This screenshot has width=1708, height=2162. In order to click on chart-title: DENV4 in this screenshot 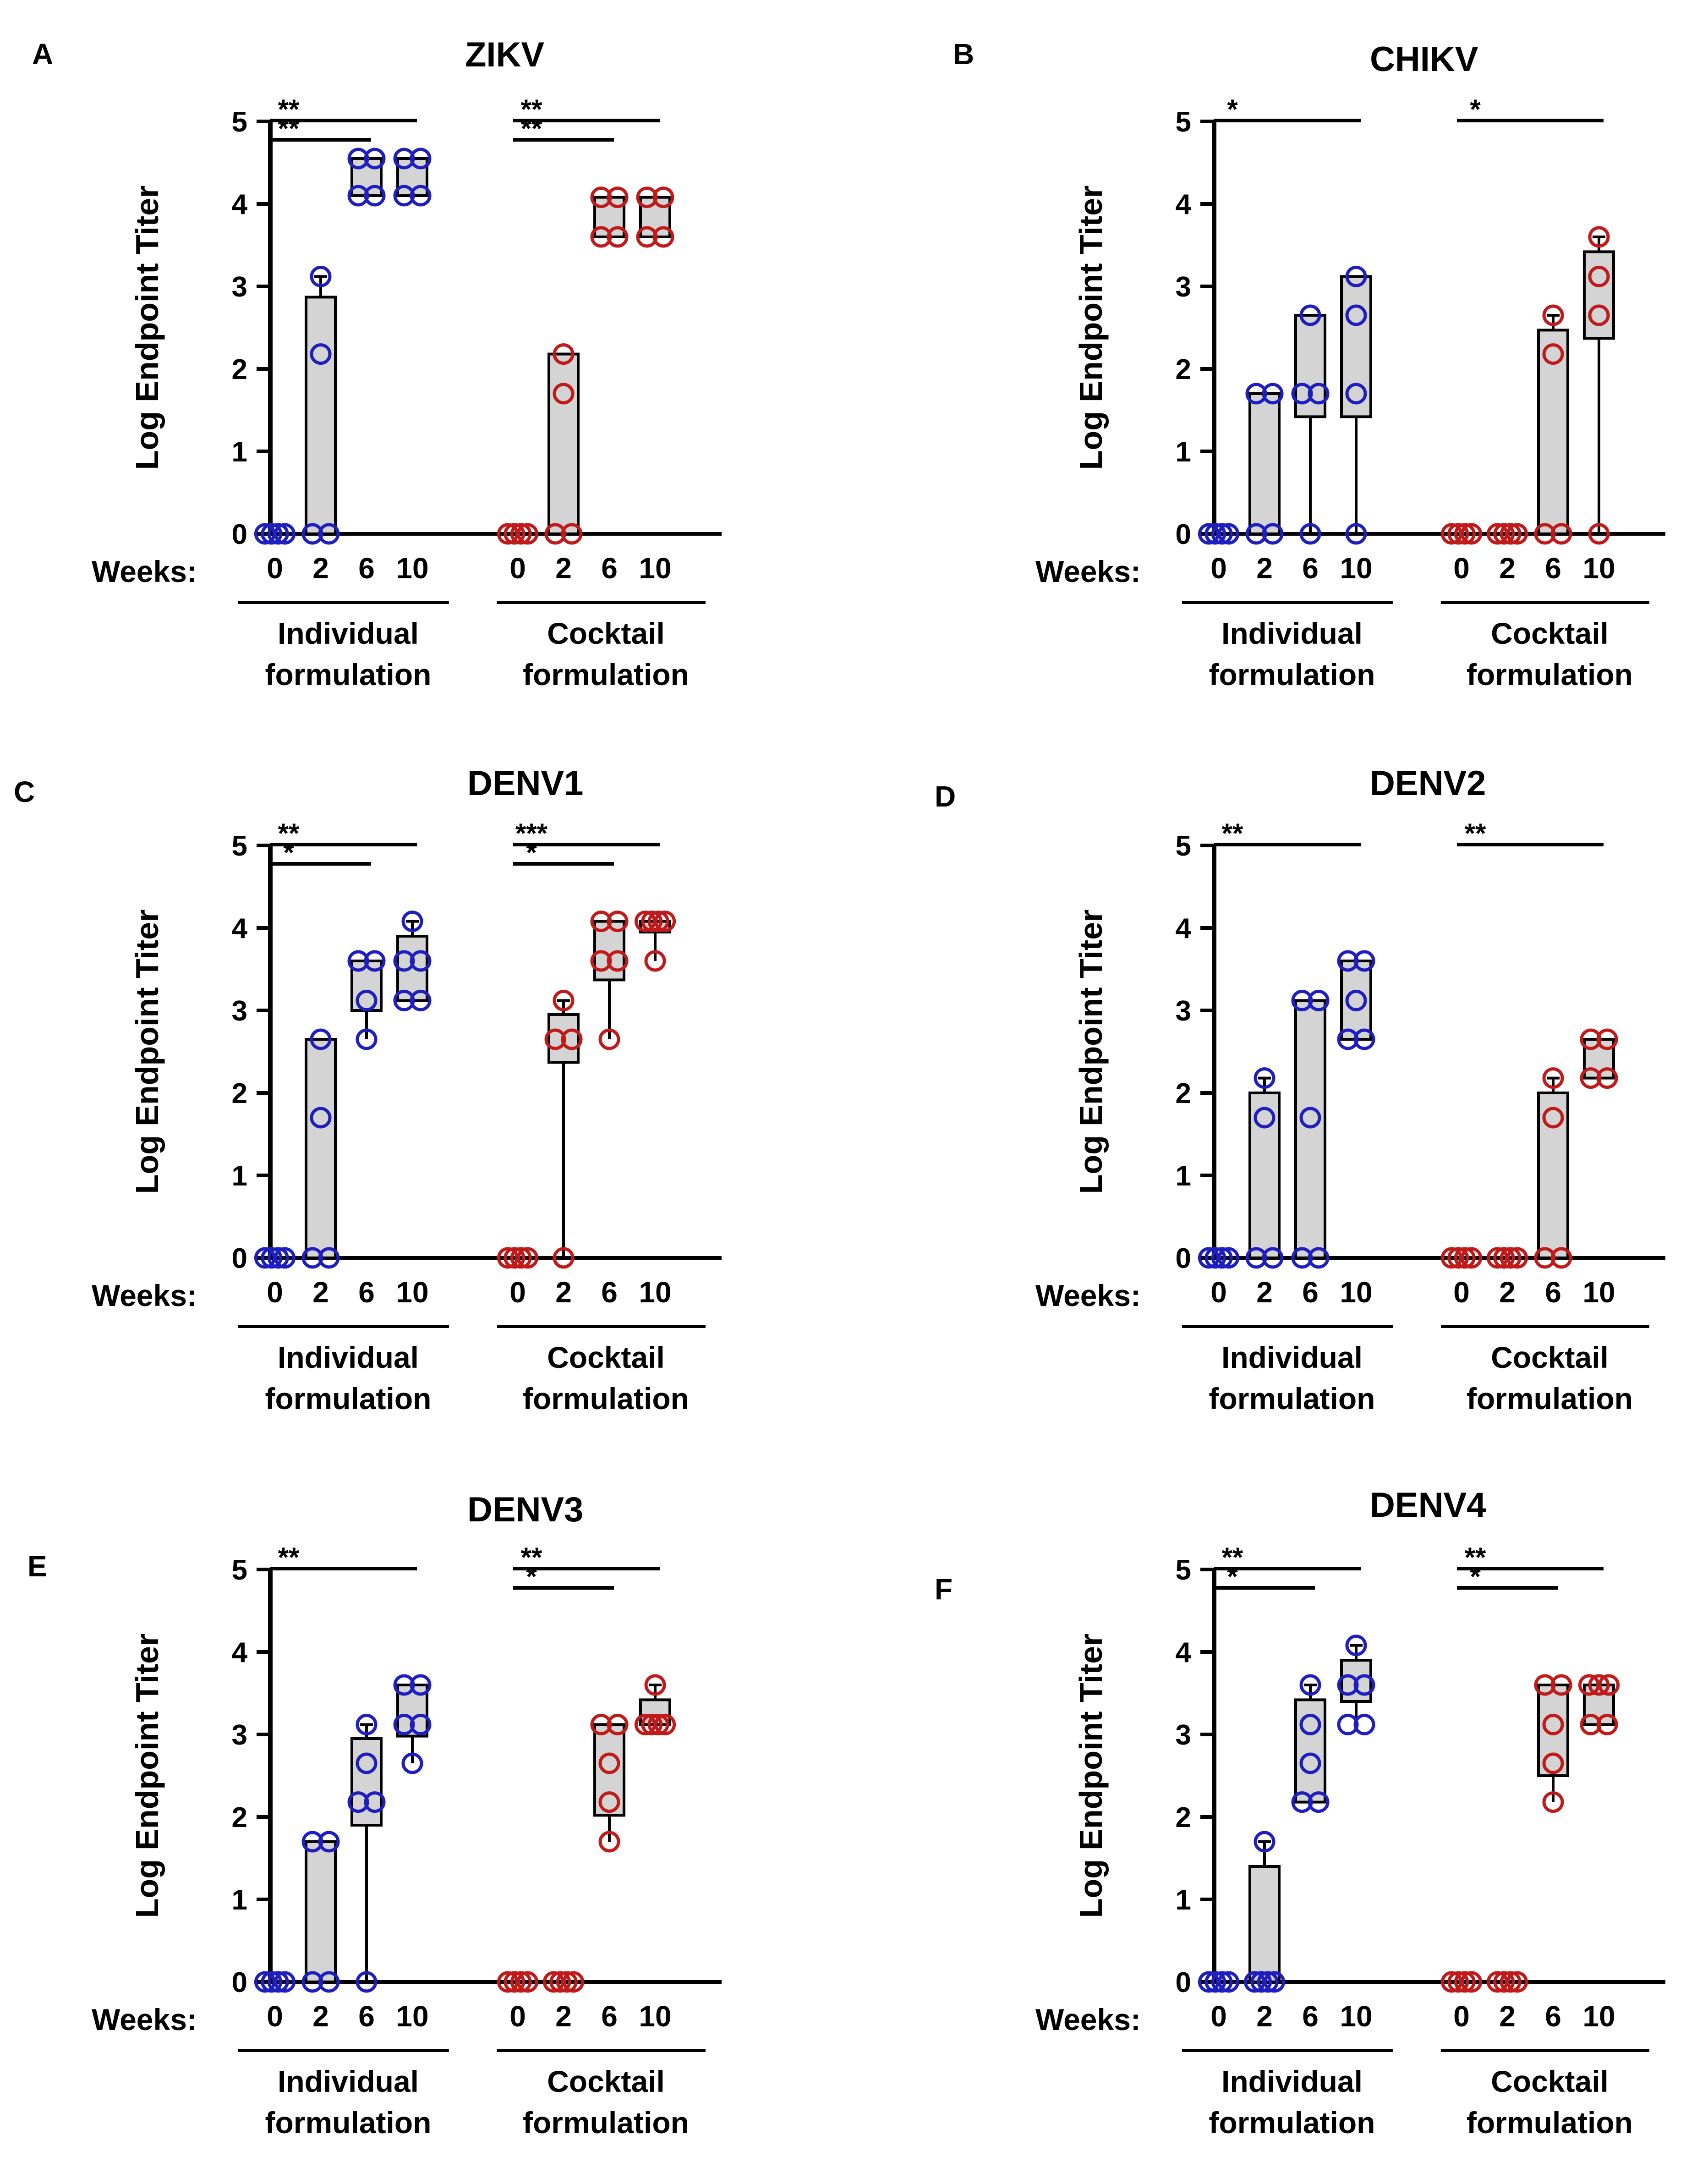, I will do `click(1428, 1505)`.